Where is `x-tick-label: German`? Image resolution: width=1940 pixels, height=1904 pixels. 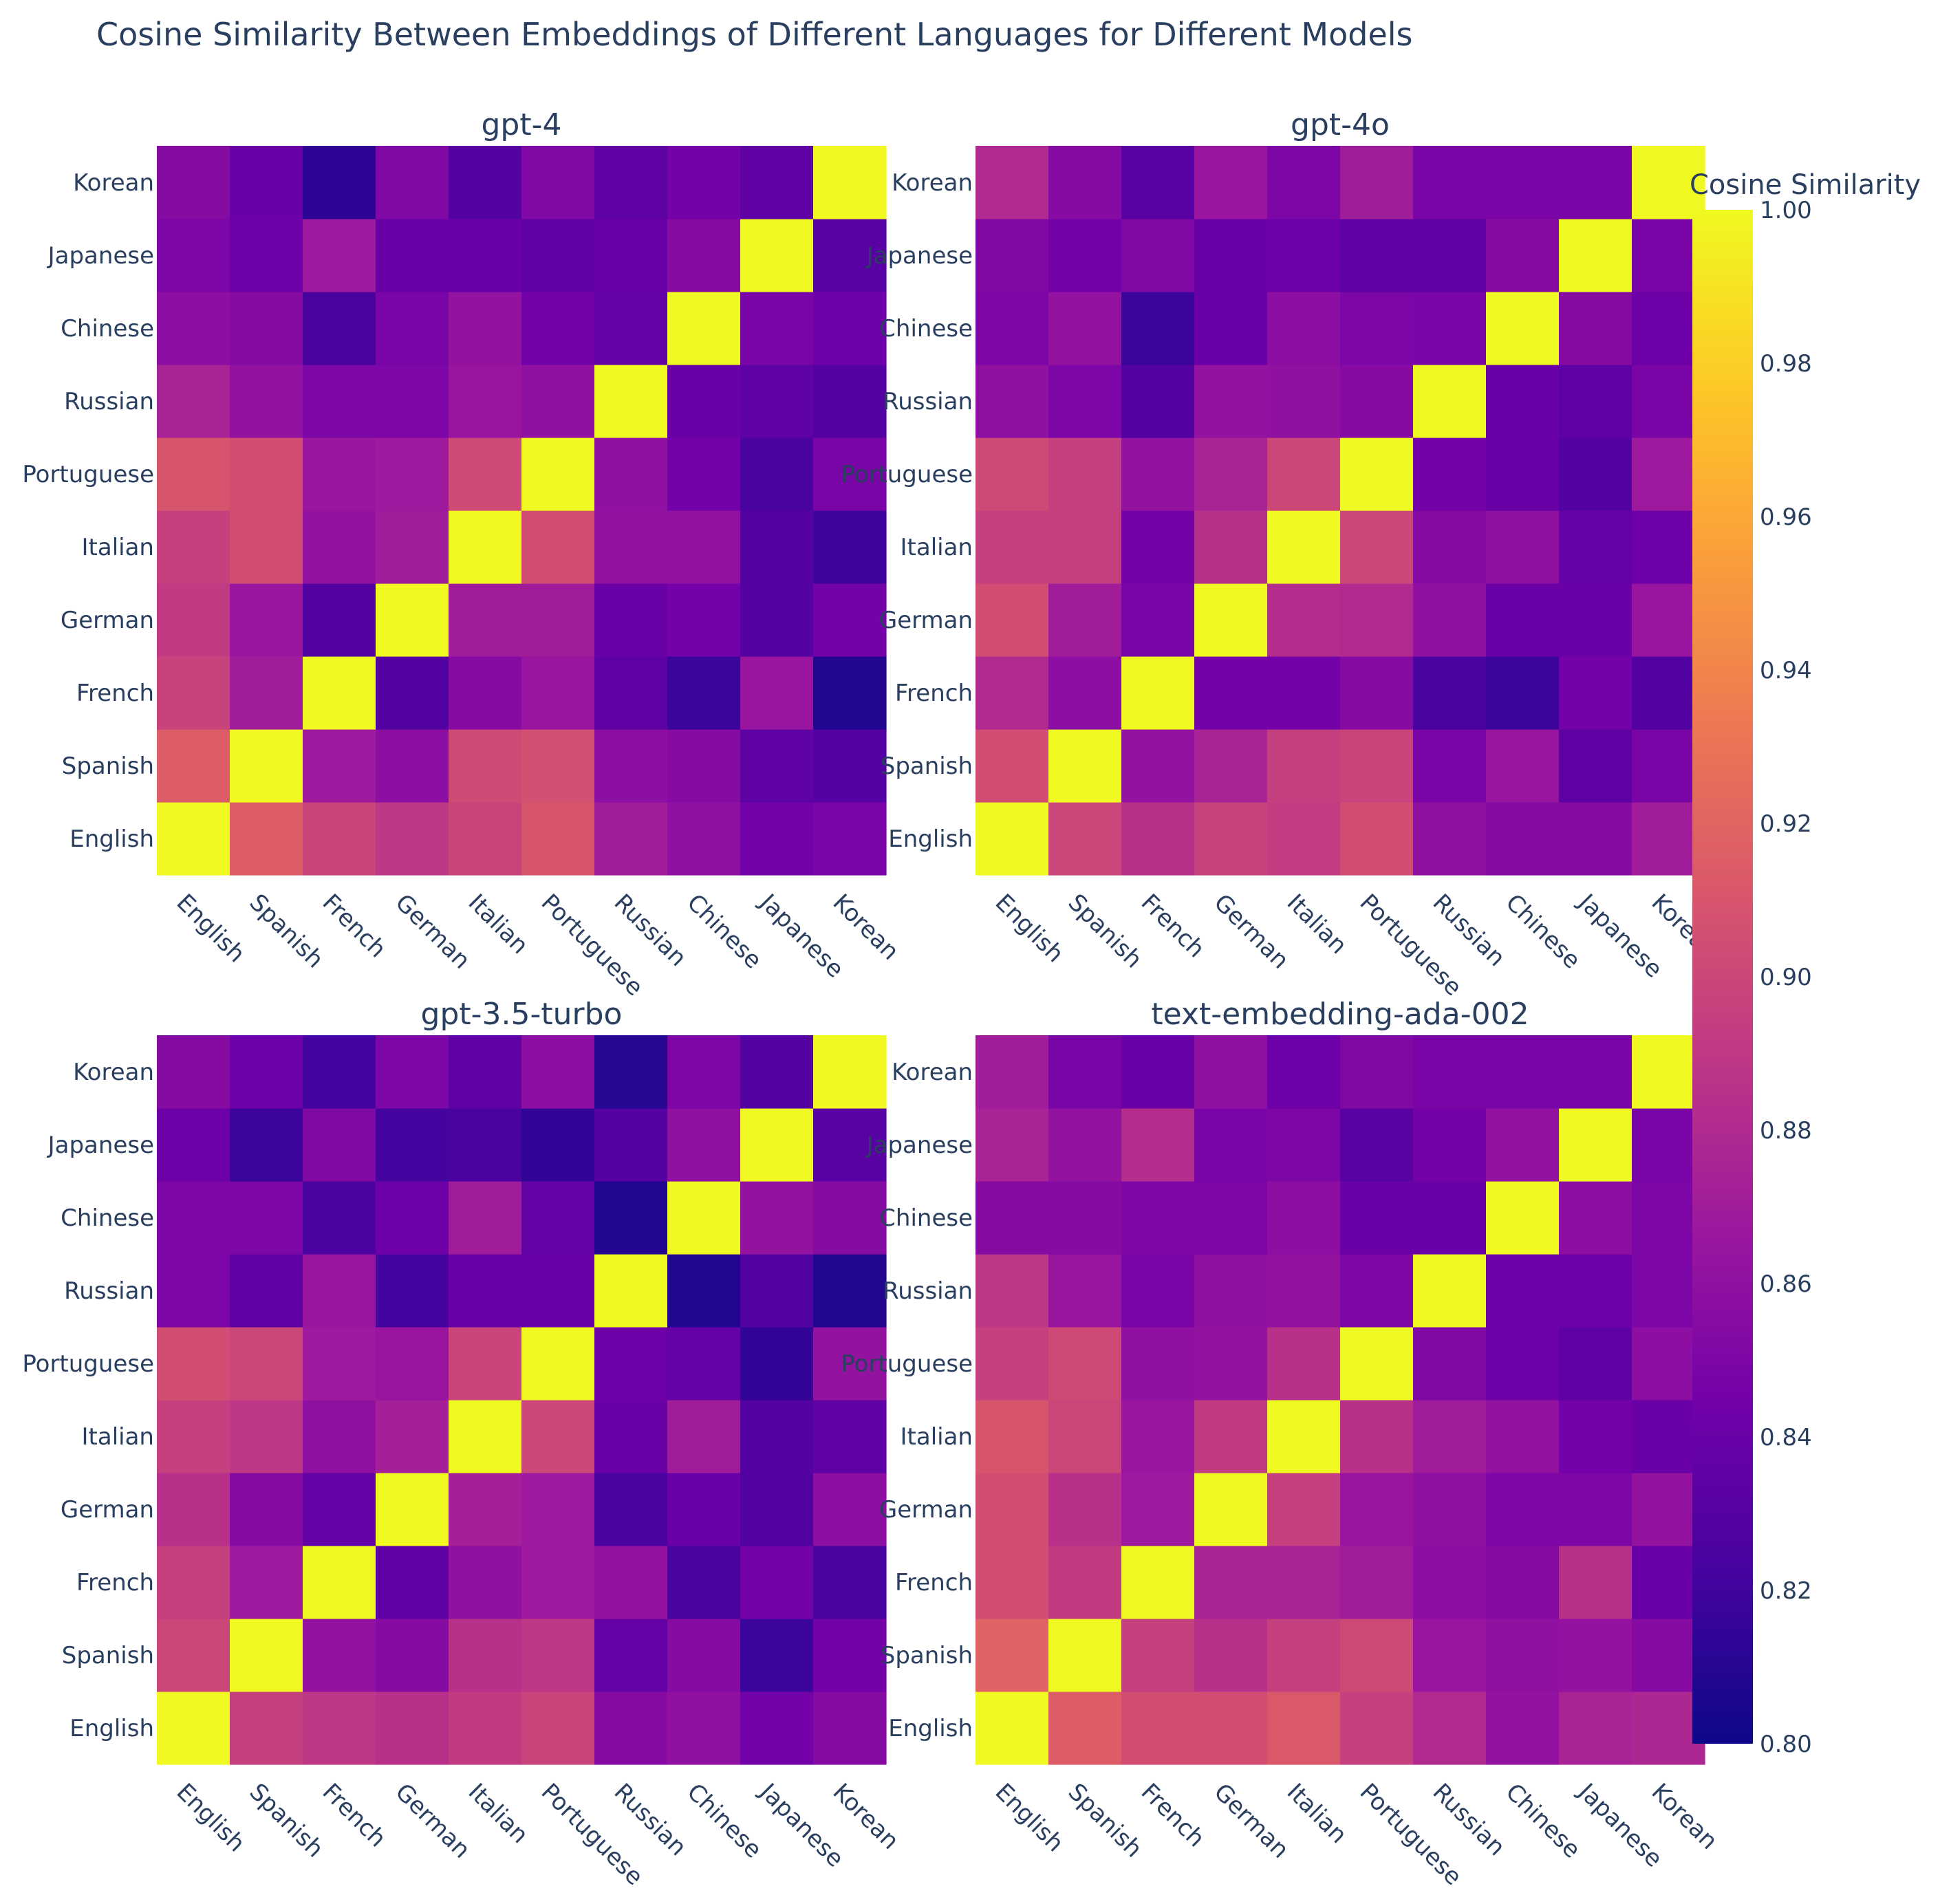 x-tick-label: German is located at coordinates (1252, 932).